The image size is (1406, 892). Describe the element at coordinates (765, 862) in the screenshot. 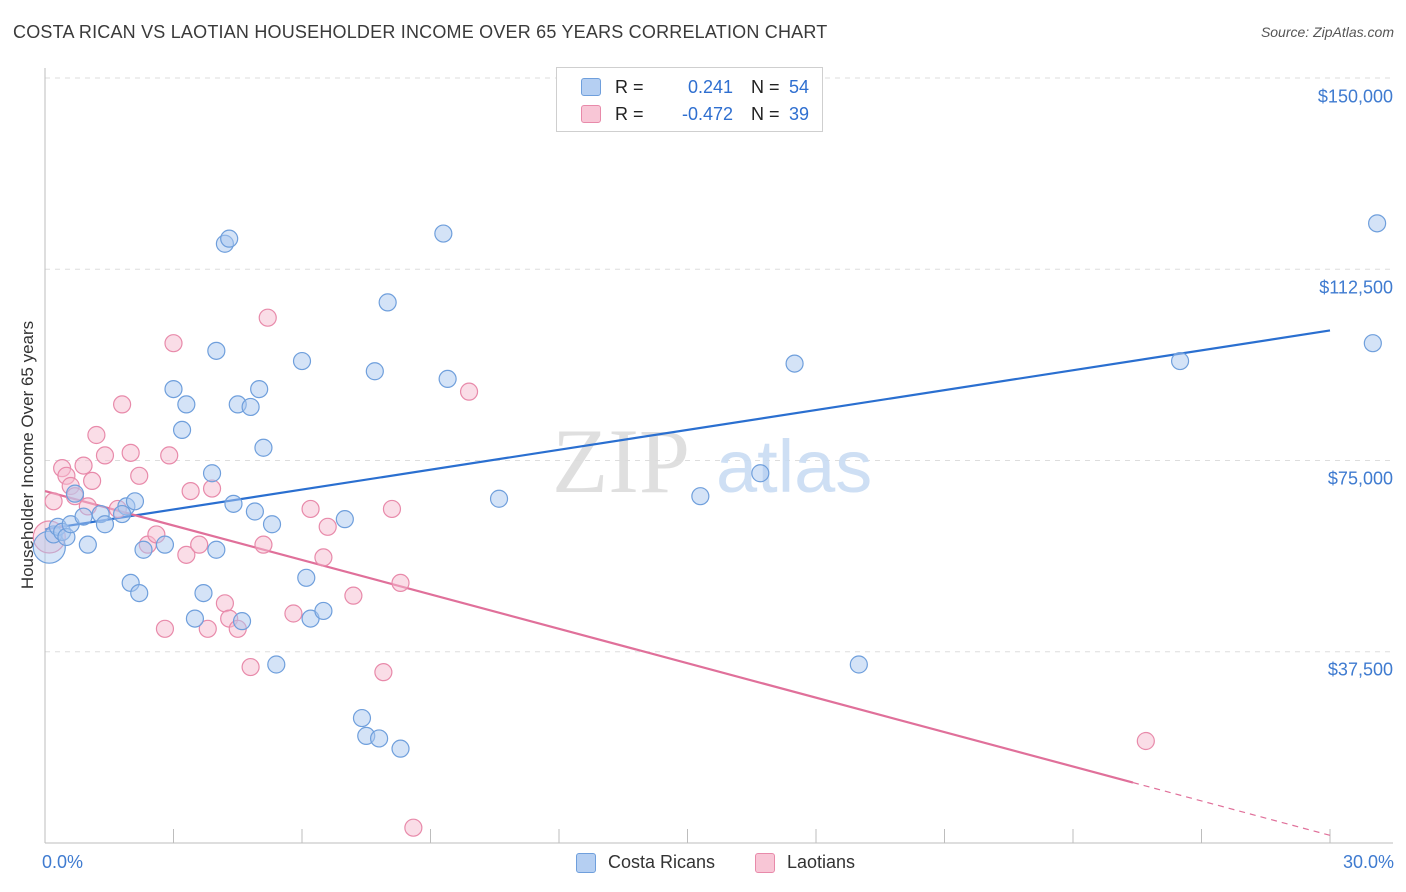

I see `bottom-legend-swatch-pink` at that location.